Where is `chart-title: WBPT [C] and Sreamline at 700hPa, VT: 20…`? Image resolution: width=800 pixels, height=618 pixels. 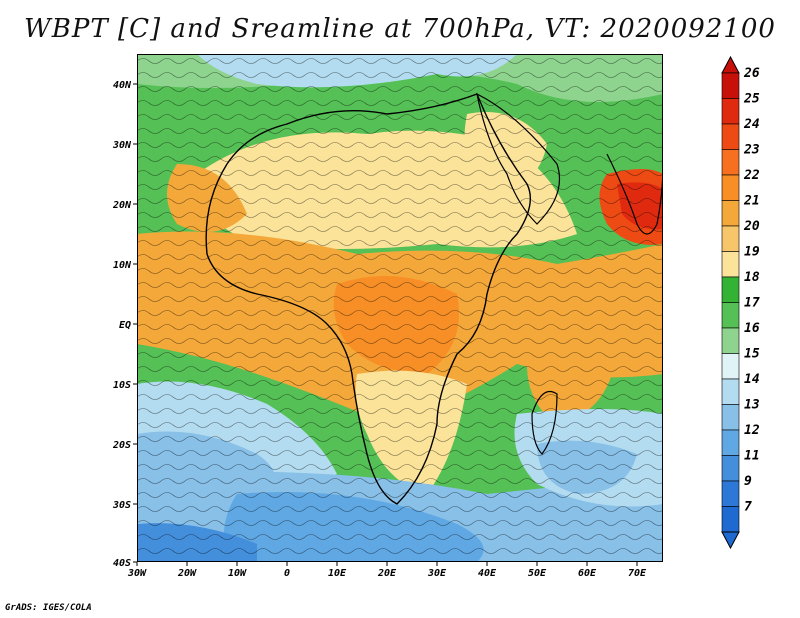
chart-title: WBPT [C] and Sreamline at 700hPa, VT: 20… is located at coordinates (400, 29).